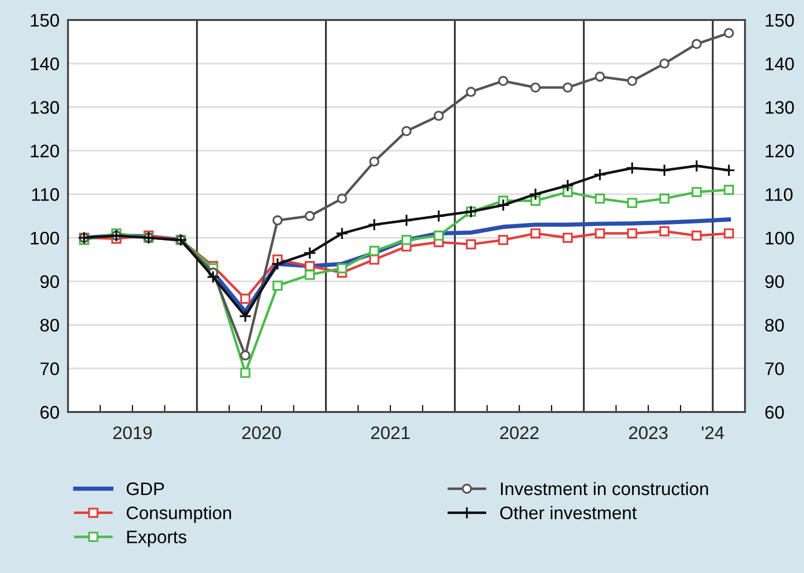 This screenshot has height=573, width=804. I want to click on legend-label: Consumption, so click(178, 514).